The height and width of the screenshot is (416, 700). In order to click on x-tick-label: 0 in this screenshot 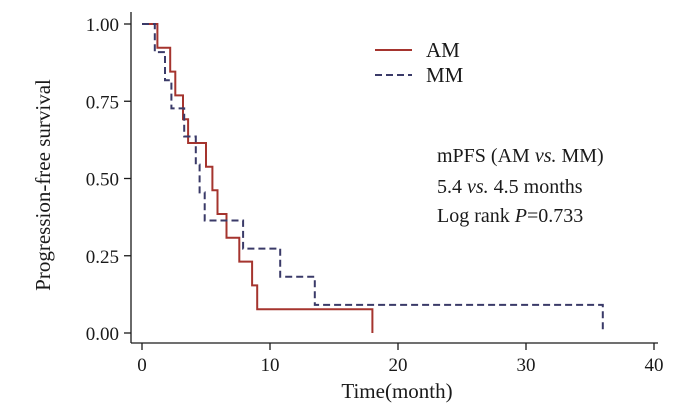, I will do `click(142, 365)`.